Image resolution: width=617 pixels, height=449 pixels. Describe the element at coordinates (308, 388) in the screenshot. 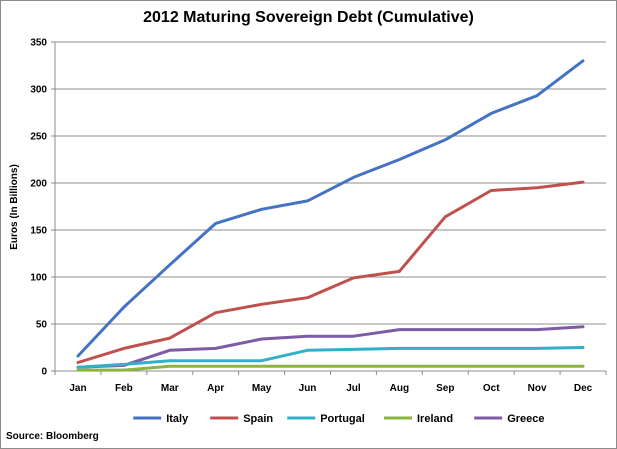

I see `x-tick-label: Jun` at that location.